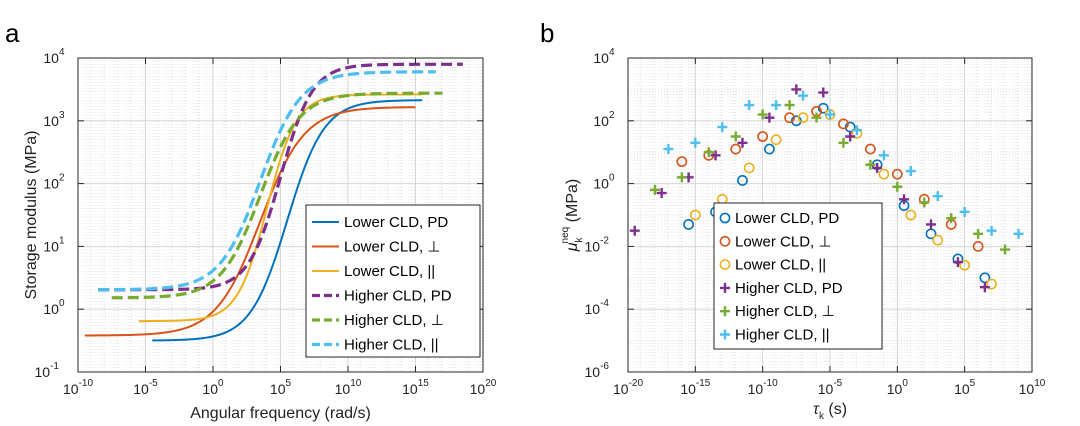  Describe the element at coordinates (547, 33) in the screenshot. I see `panel-b-letter: b` at that location.